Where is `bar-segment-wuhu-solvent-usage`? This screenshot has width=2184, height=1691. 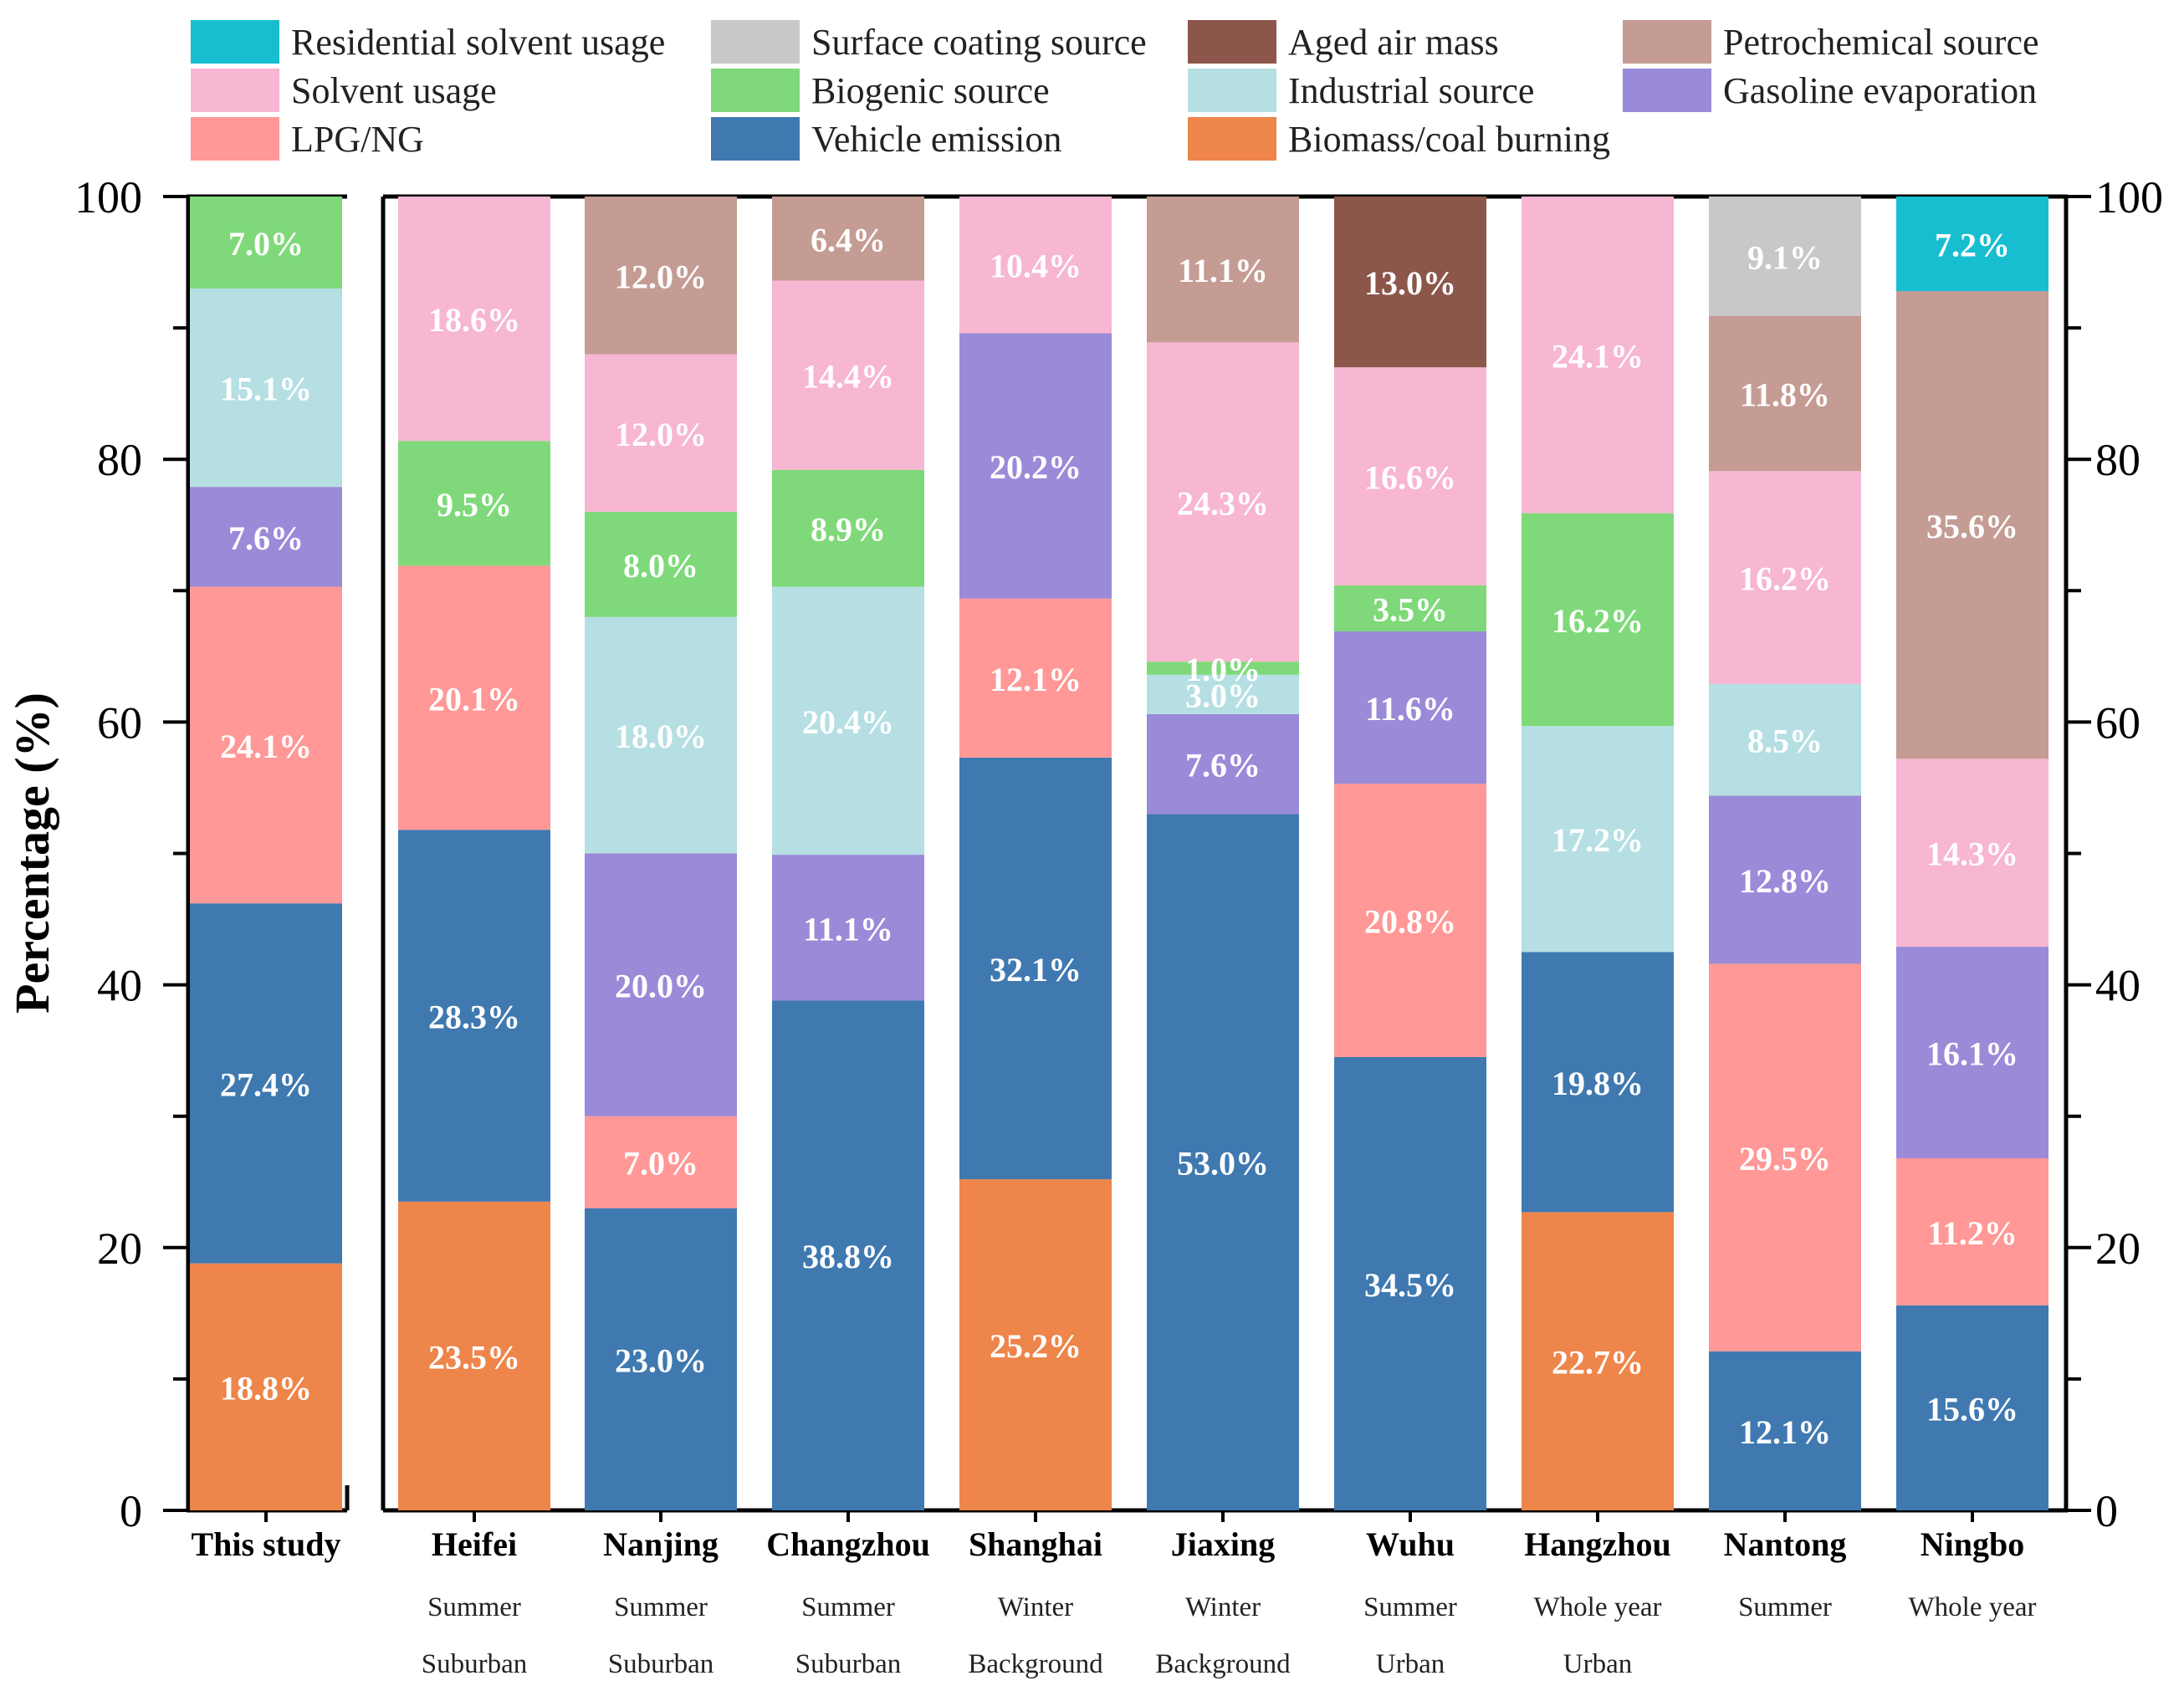
bar-segment-wuhu-solvent-usage is located at coordinates (1410, 476).